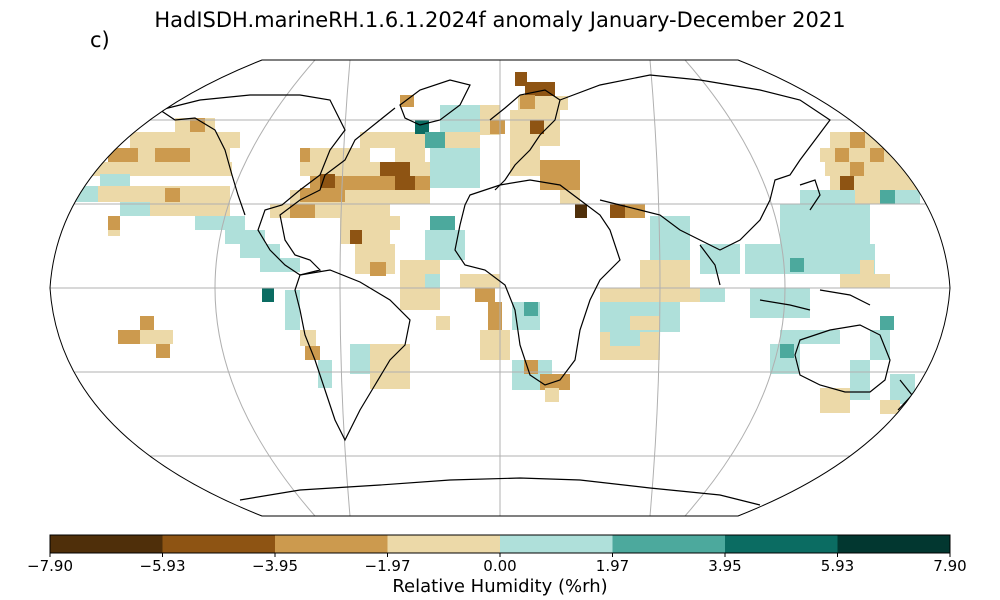 Image resolution: width=1000 pixels, height=600 pixels. What do you see at coordinates (725, 566) in the screenshot?
I see `colorbar-tick-label: 3.95` at bounding box center [725, 566].